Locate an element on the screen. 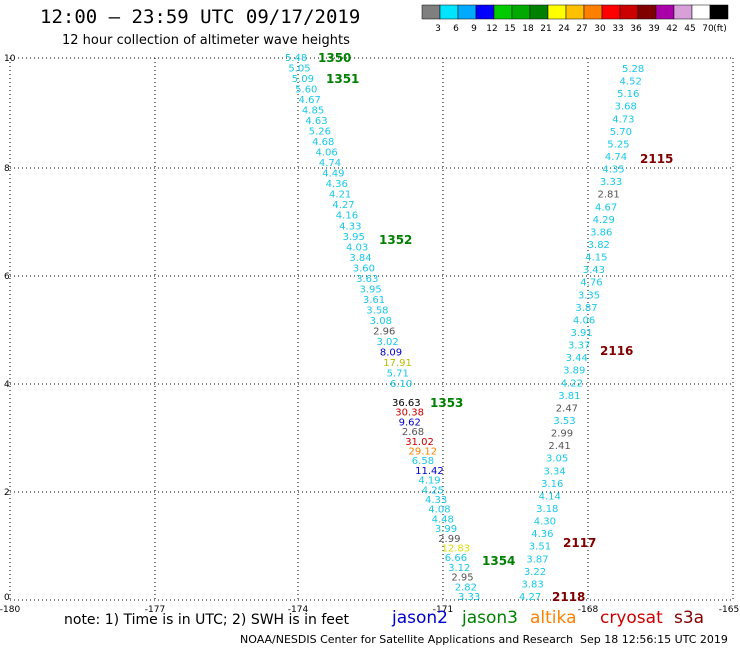 The image size is (740, 650). colorbar-label: 42 is located at coordinates (671, 29).